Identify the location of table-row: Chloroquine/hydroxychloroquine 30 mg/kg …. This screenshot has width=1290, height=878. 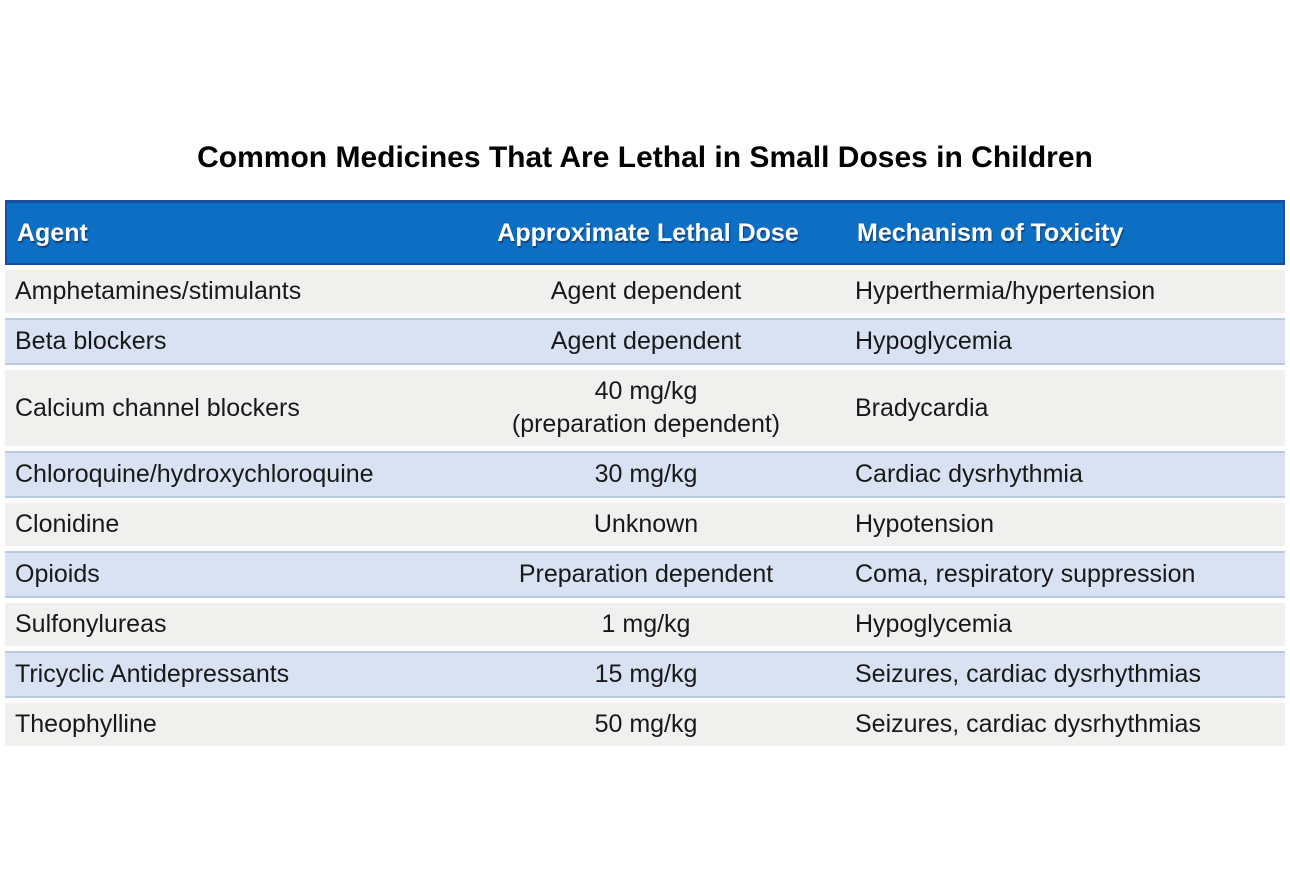
(645, 474).